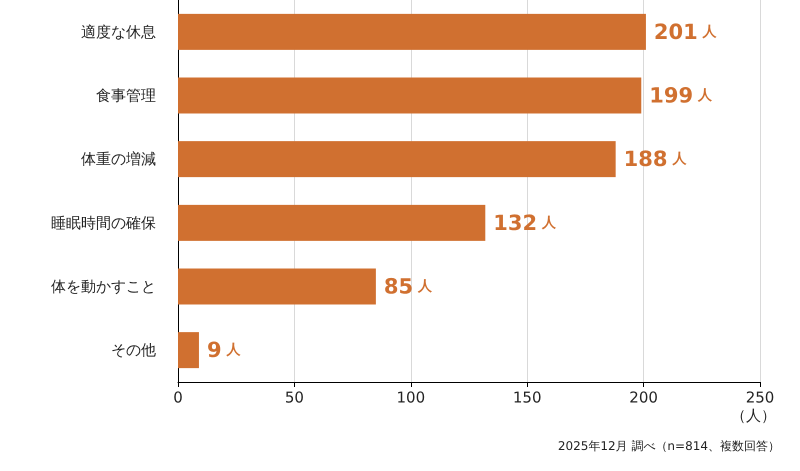 This screenshot has width=800, height=471. Describe the element at coordinates (133, 350) in the screenshot. I see `y-tick-label: その他` at that location.